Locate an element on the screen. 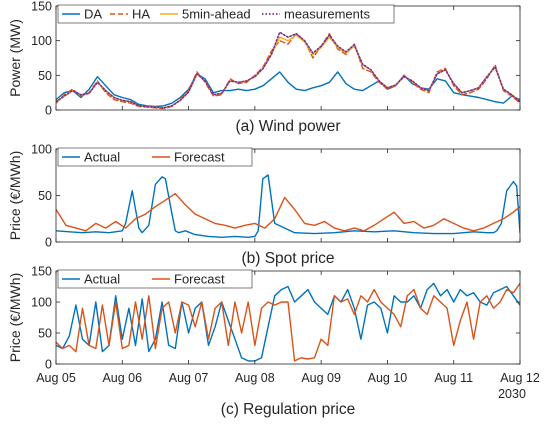  panel-caption: (a) Wind power is located at coordinates (287, 126).